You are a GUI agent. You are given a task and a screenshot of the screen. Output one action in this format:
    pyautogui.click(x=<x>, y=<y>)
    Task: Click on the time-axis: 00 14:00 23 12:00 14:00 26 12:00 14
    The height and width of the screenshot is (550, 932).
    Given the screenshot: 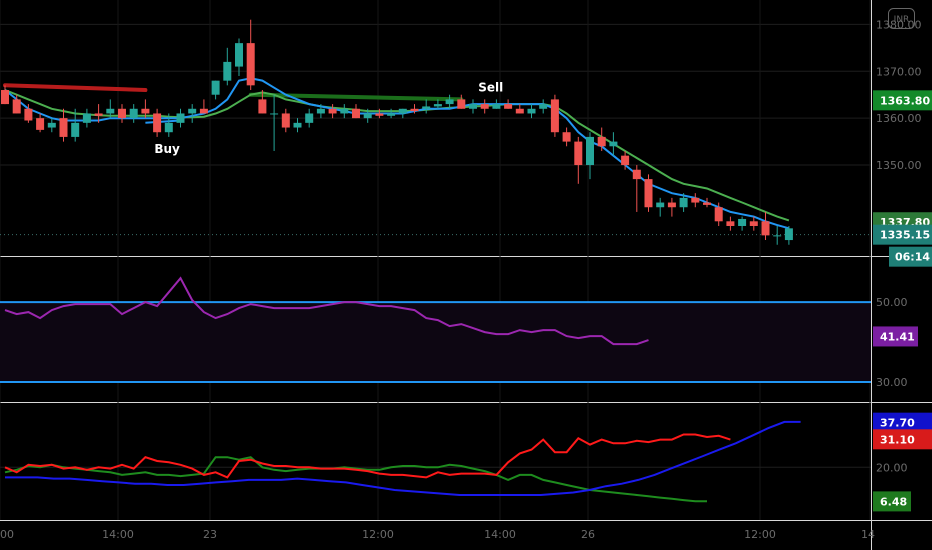 What is the action you would take?
    pyautogui.click(x=437, y=534)
    